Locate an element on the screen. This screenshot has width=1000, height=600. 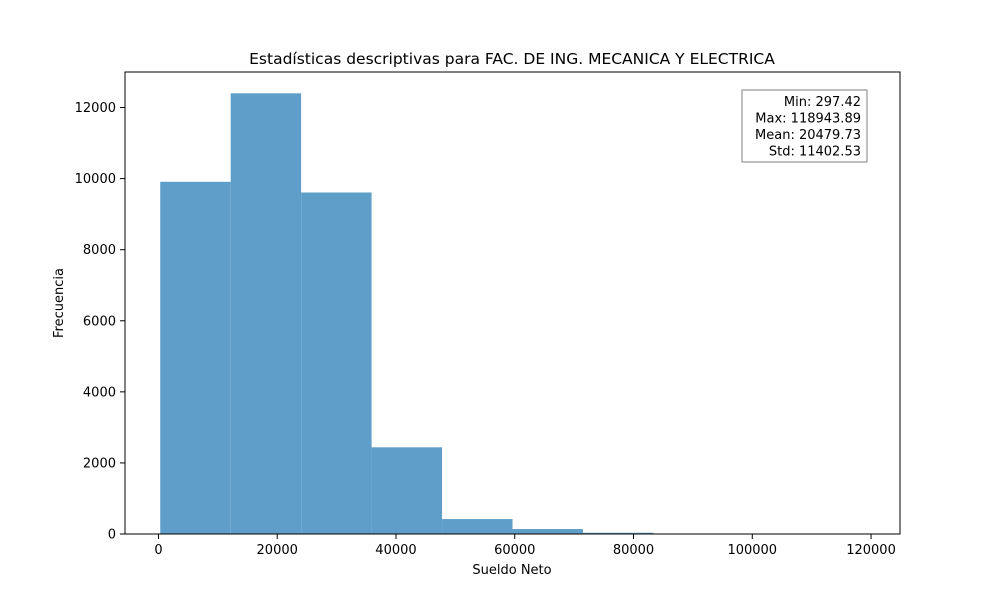
y-tick-label: 2000 is located at coordinates (99, 463).